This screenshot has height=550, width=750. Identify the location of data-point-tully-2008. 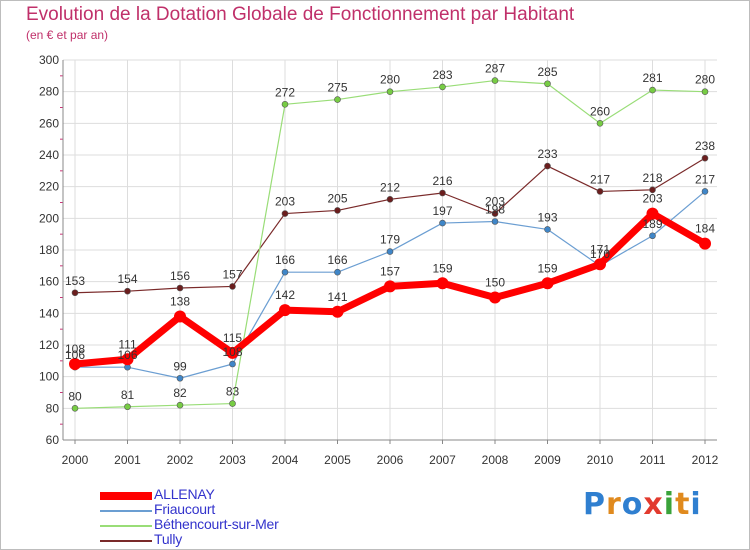
(495, 213).